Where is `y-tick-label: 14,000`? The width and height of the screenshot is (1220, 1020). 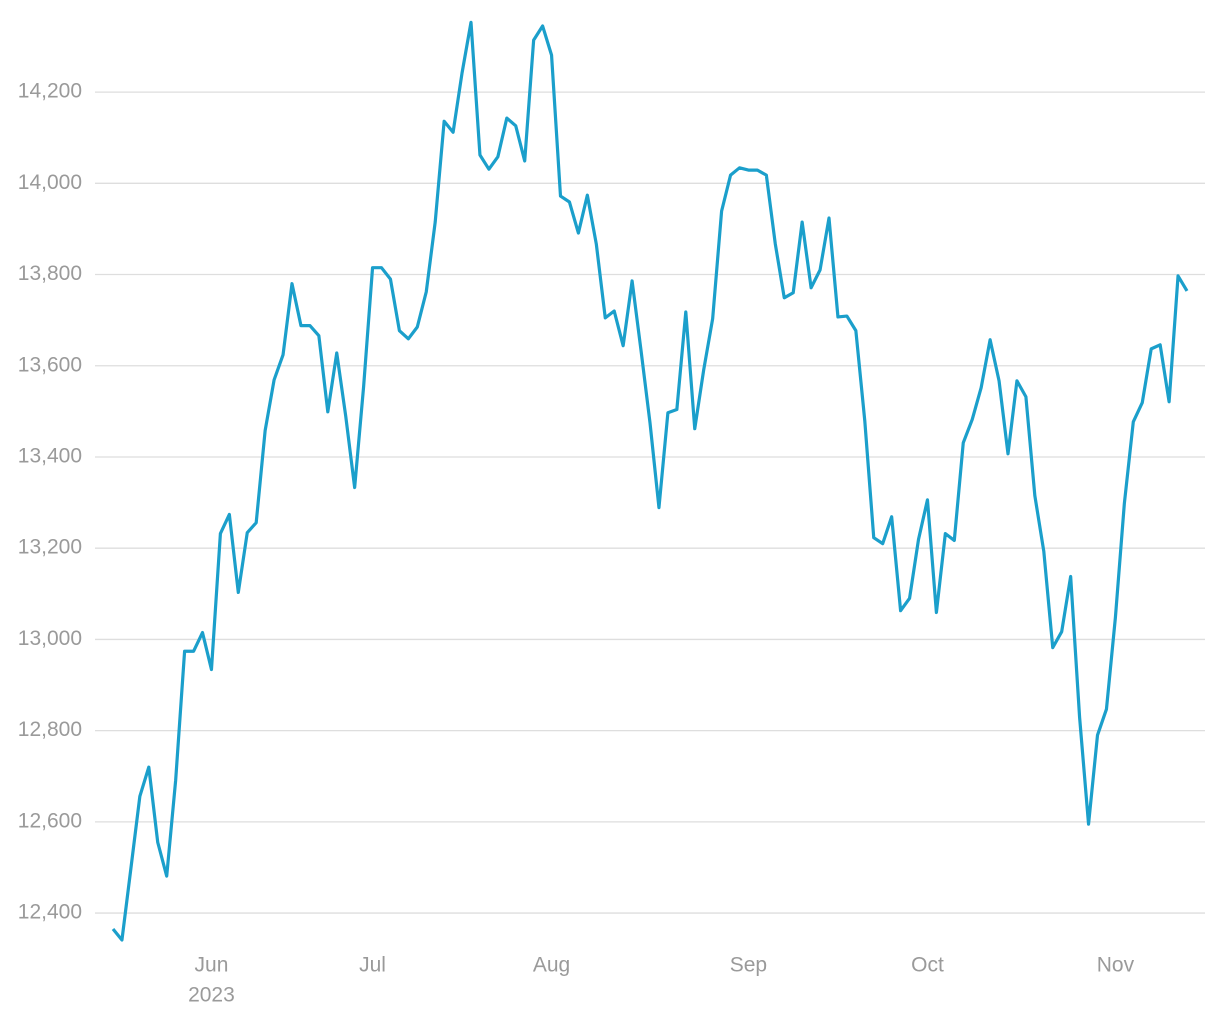 y-tick-label: 14,000 is located at coordinates (50, 182).